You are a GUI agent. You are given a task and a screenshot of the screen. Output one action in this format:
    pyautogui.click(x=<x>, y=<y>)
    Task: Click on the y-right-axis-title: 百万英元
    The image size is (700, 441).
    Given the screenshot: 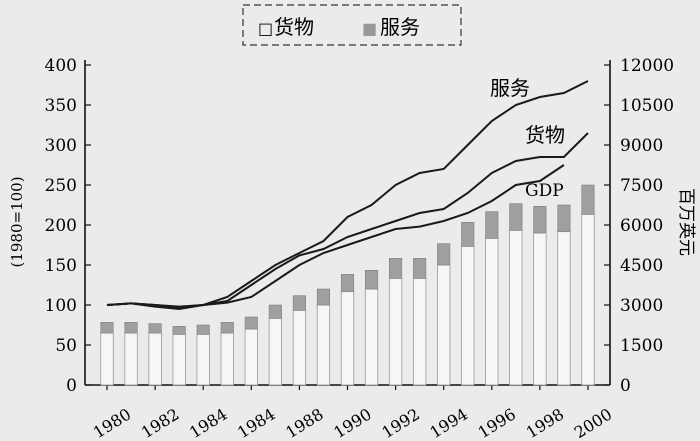 What is the action you would take?
    pyautogui.click(x=686, y=222)
    